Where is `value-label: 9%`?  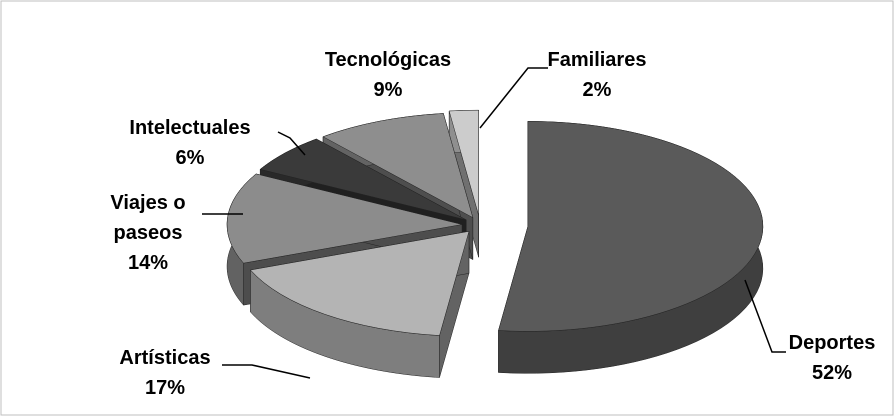 value-label: 9% is located at coordinates (388, 90).